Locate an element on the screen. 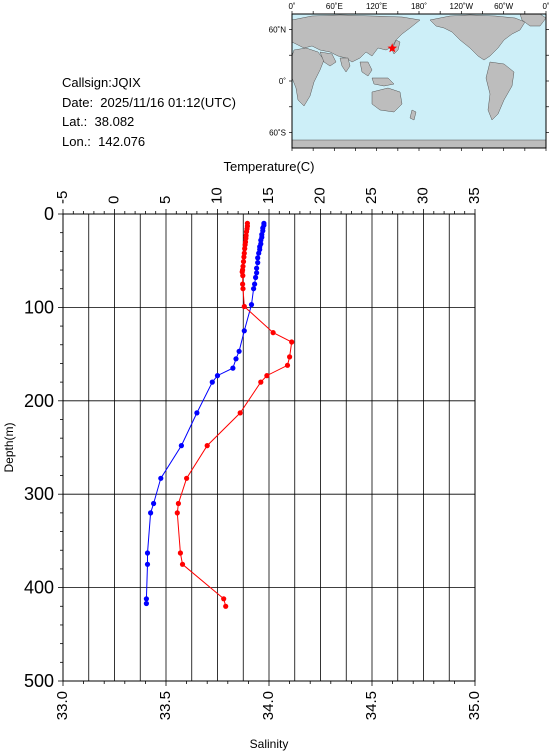 Image resolution: width=553 pixels, height=751 pixels. temperature-tick-label: 15 is located at coordinates (268, 195).